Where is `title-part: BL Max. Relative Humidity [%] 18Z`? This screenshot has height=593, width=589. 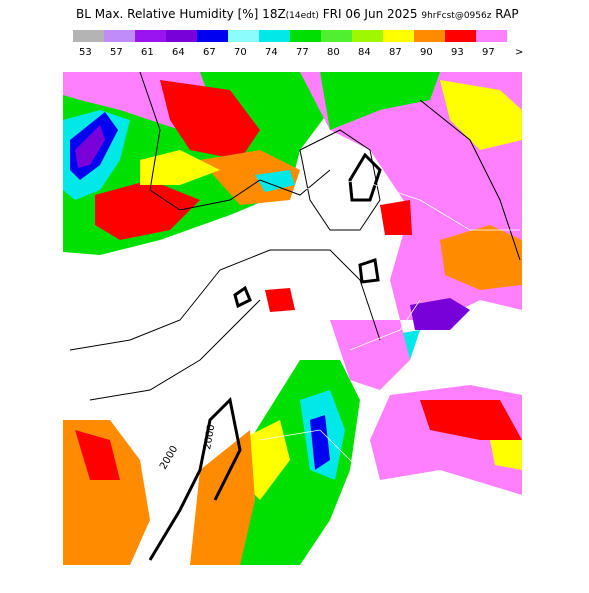 title-part: BL Max. Relative Humidity [%] 18Z is located at coordinates (181, 14).